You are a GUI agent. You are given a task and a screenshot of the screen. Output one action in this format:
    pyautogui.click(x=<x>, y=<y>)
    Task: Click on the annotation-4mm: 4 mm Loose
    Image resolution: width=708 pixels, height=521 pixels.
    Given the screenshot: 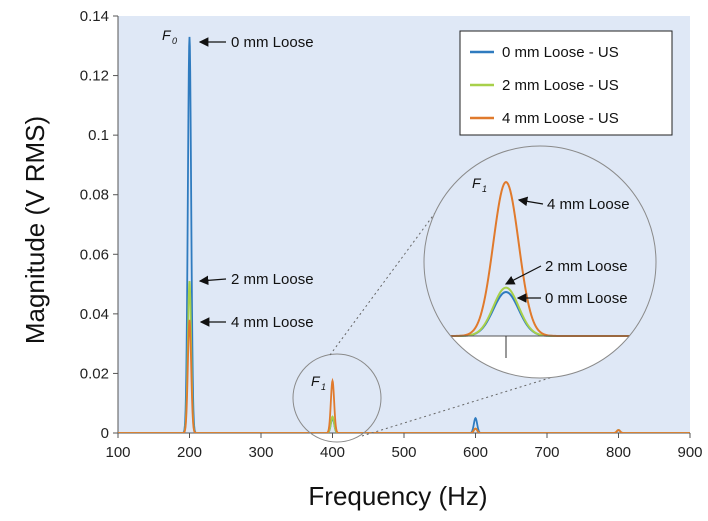 What is the action you would take?
    pyautogui.click(x=256, y=322)
    